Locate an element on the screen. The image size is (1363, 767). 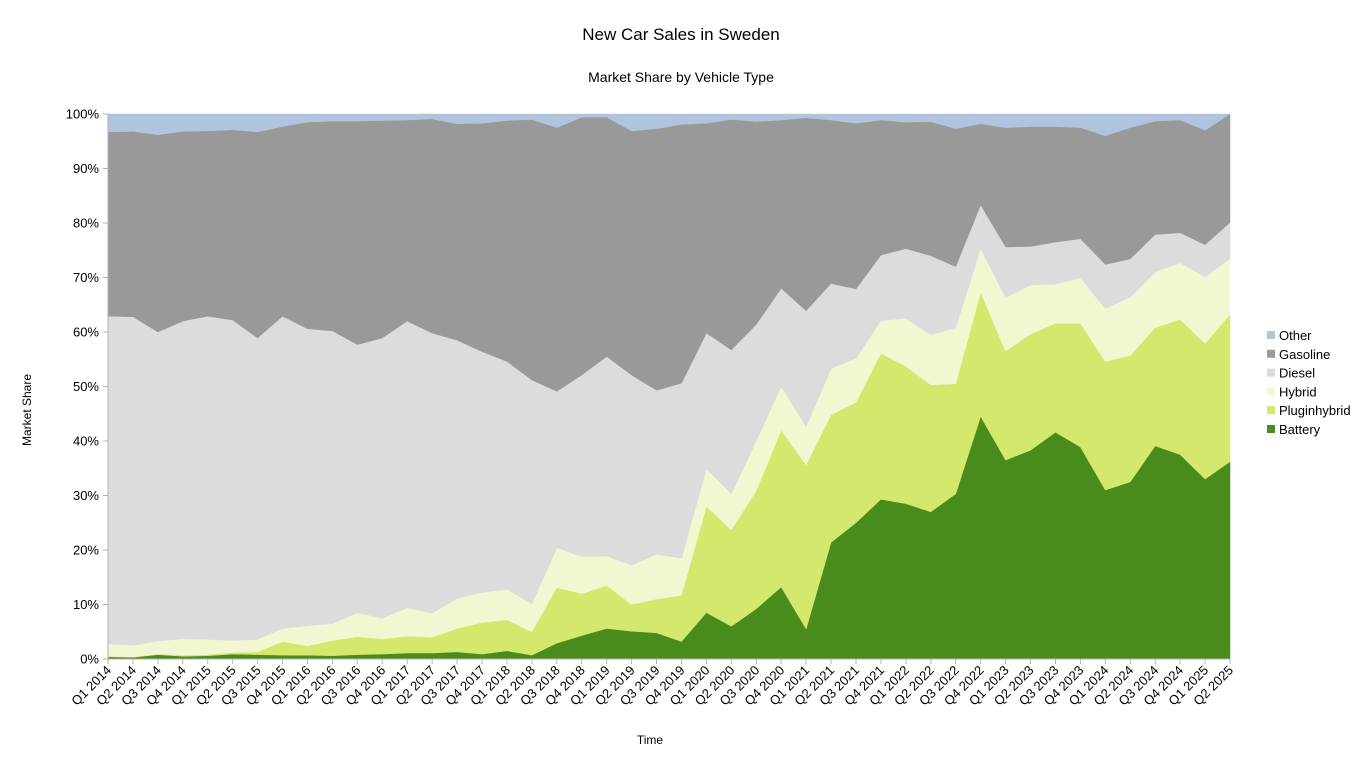
y-tick-label: 80% is located at coordinates (86, 223).